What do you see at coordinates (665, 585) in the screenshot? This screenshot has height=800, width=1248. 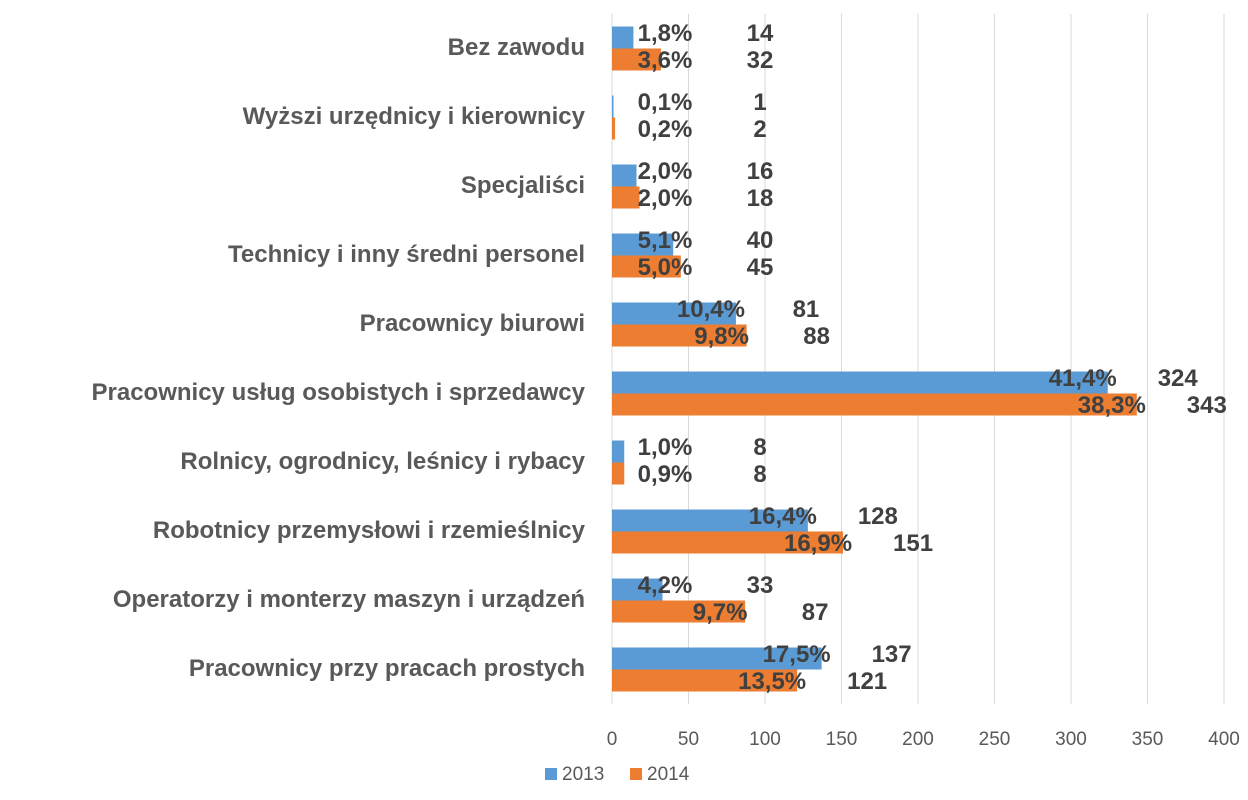 I see `share-label: 4,2%` at bounding box center [665, 585].